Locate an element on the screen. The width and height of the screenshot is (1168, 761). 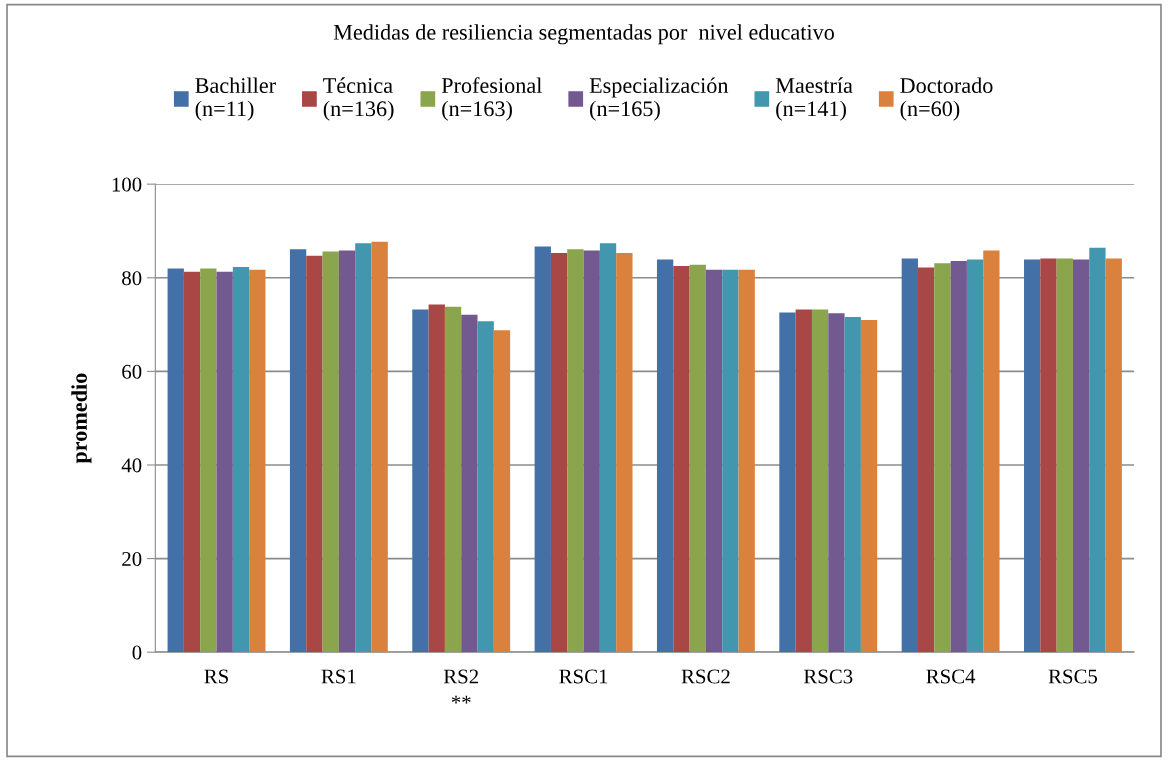
legend-label: Maestría (n=141) is located at coordinates (814, 99).